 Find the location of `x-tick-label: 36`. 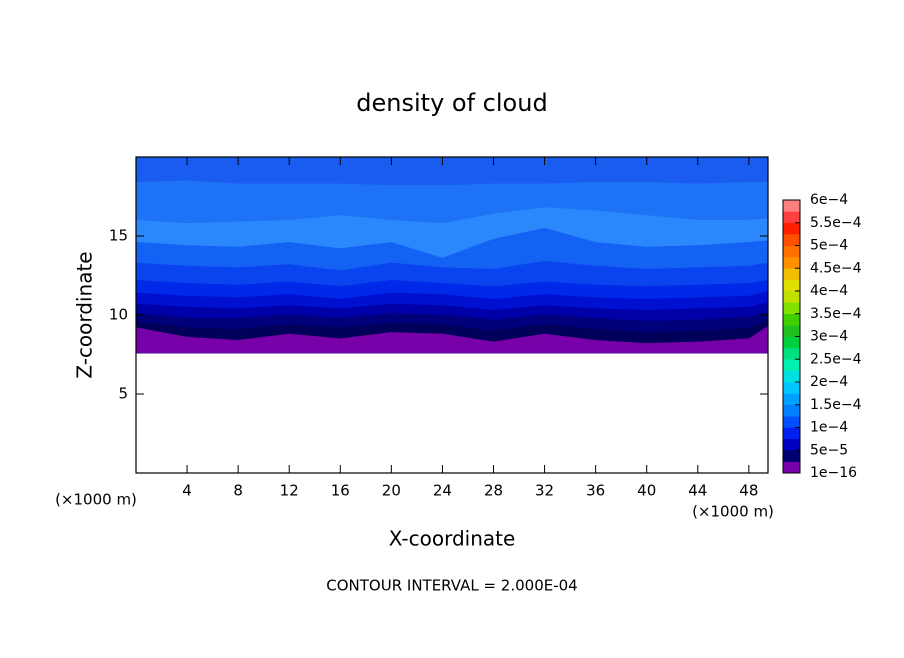

x-tick-label: 36 is located at coordinates (595, 491).